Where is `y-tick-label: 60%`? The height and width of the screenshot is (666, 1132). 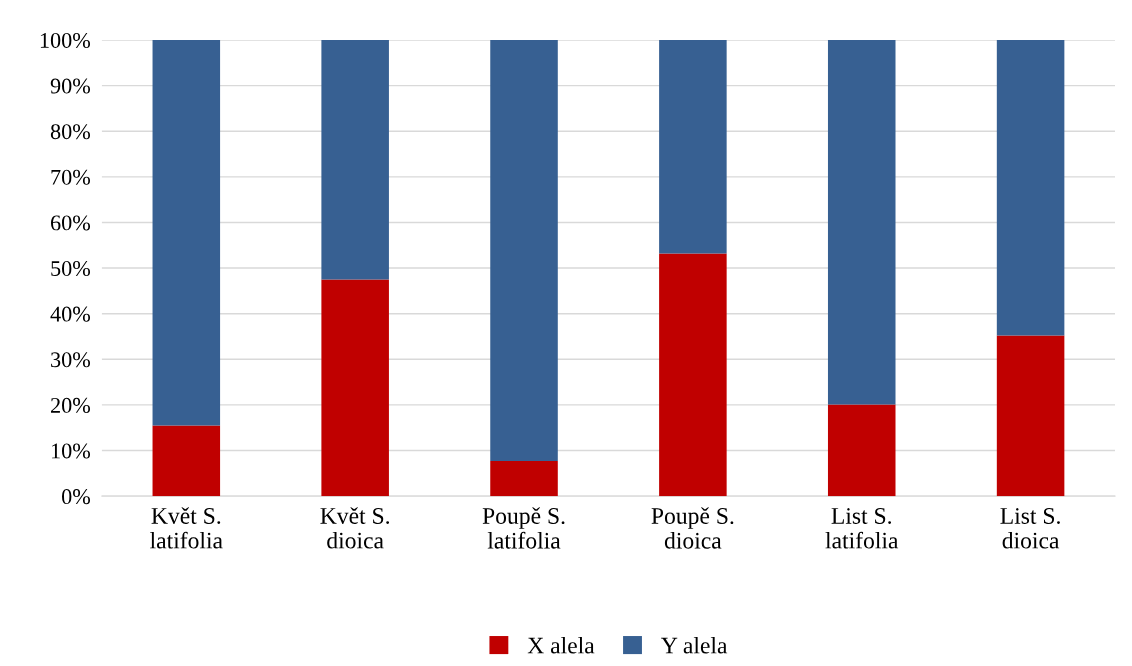 y-tick-label: 60% is located at coordinates (70, 223).